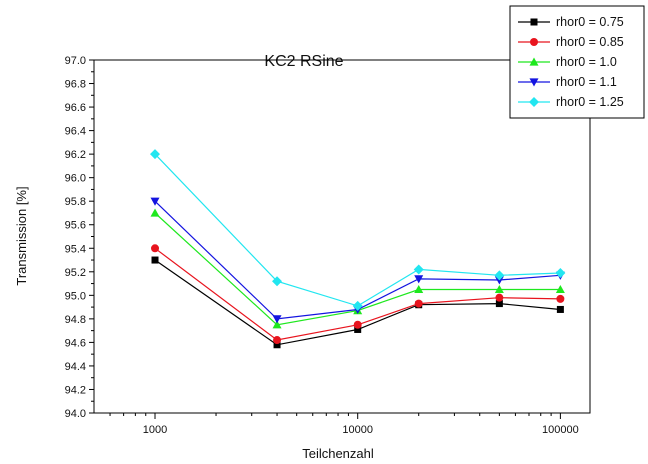  Describe the element at coordinates (75, 367) in the screenshot. I see `y-tick-label: 94.4` at that location.